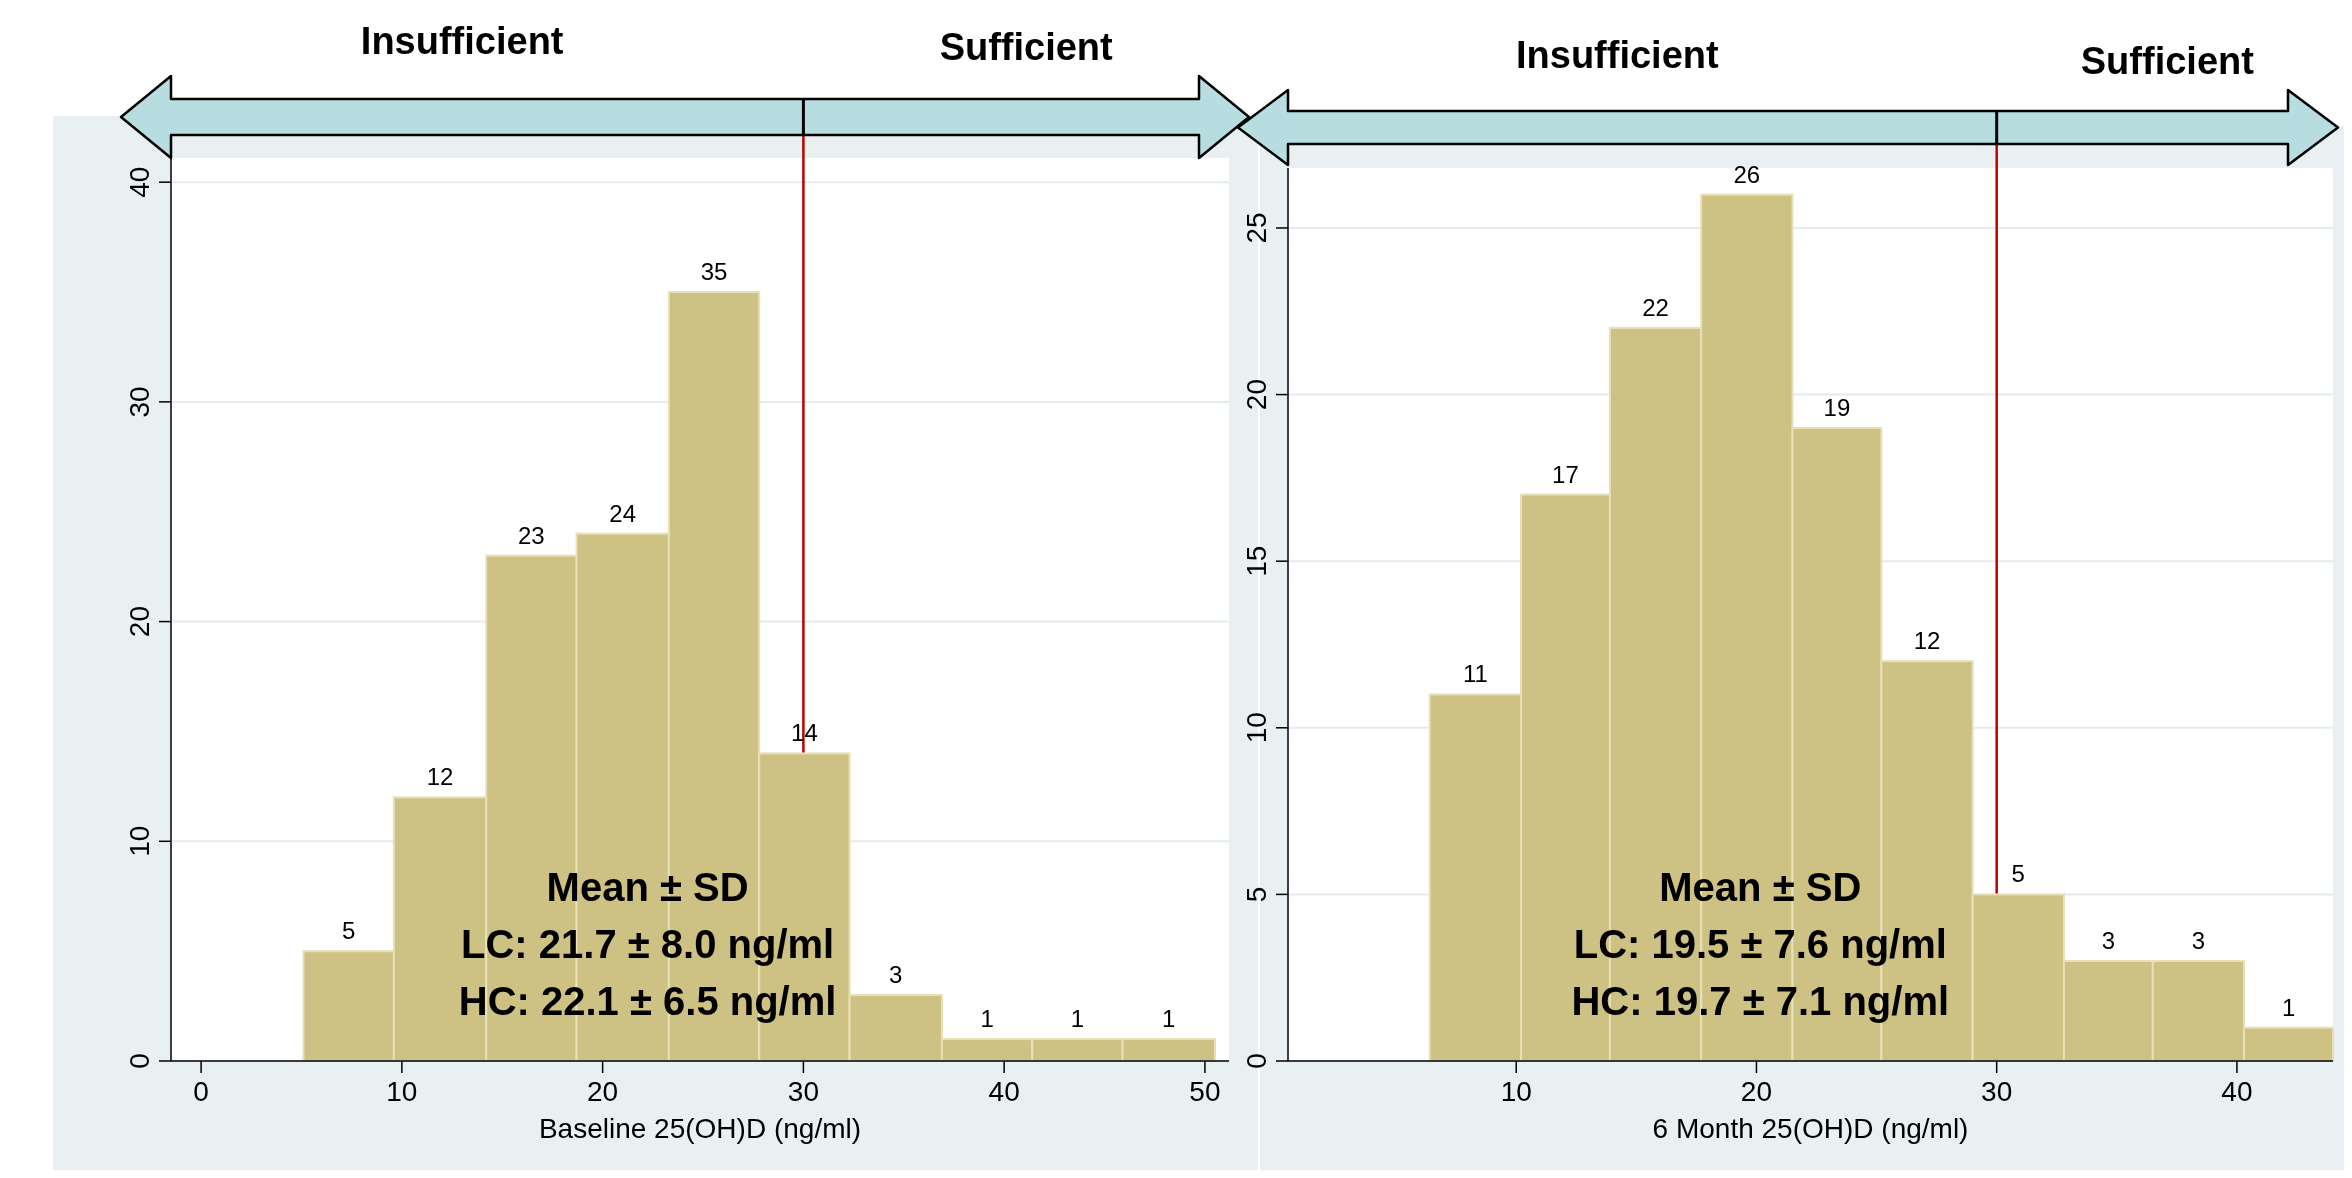 This screenshot has height=1178, width=2352. What do you see at coordinates (1256, 894) in the screenshot?
I see `y-tick-label: 5` at bounding box center [1256, 894].